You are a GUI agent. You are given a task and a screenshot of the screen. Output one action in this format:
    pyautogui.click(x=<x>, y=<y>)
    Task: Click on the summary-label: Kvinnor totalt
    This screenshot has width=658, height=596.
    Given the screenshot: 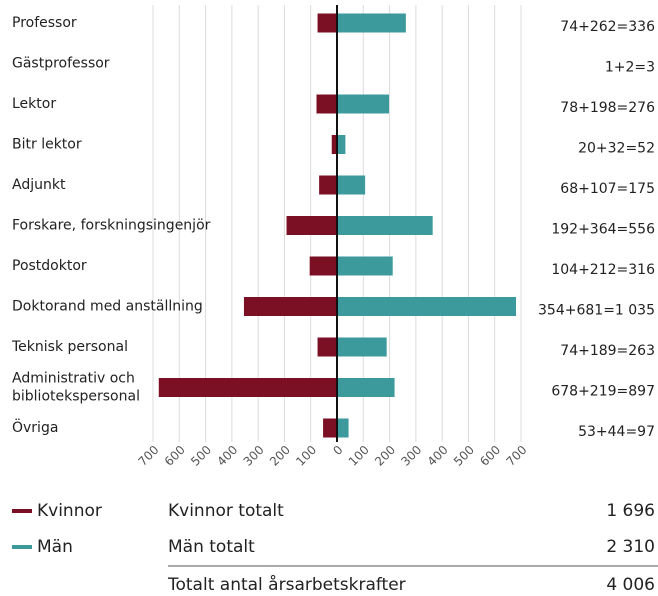 What is the action you would take?
    pyautogui.click(x=226, y=511)
    